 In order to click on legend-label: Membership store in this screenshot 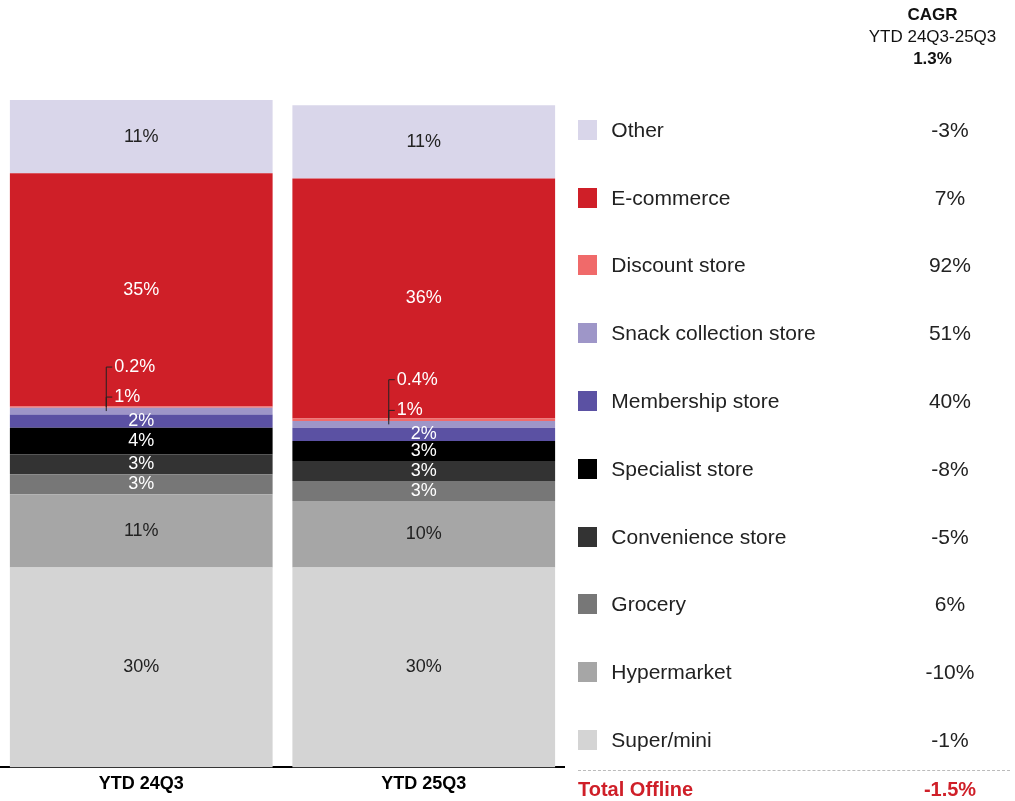, I will do `click(696, 401)`.